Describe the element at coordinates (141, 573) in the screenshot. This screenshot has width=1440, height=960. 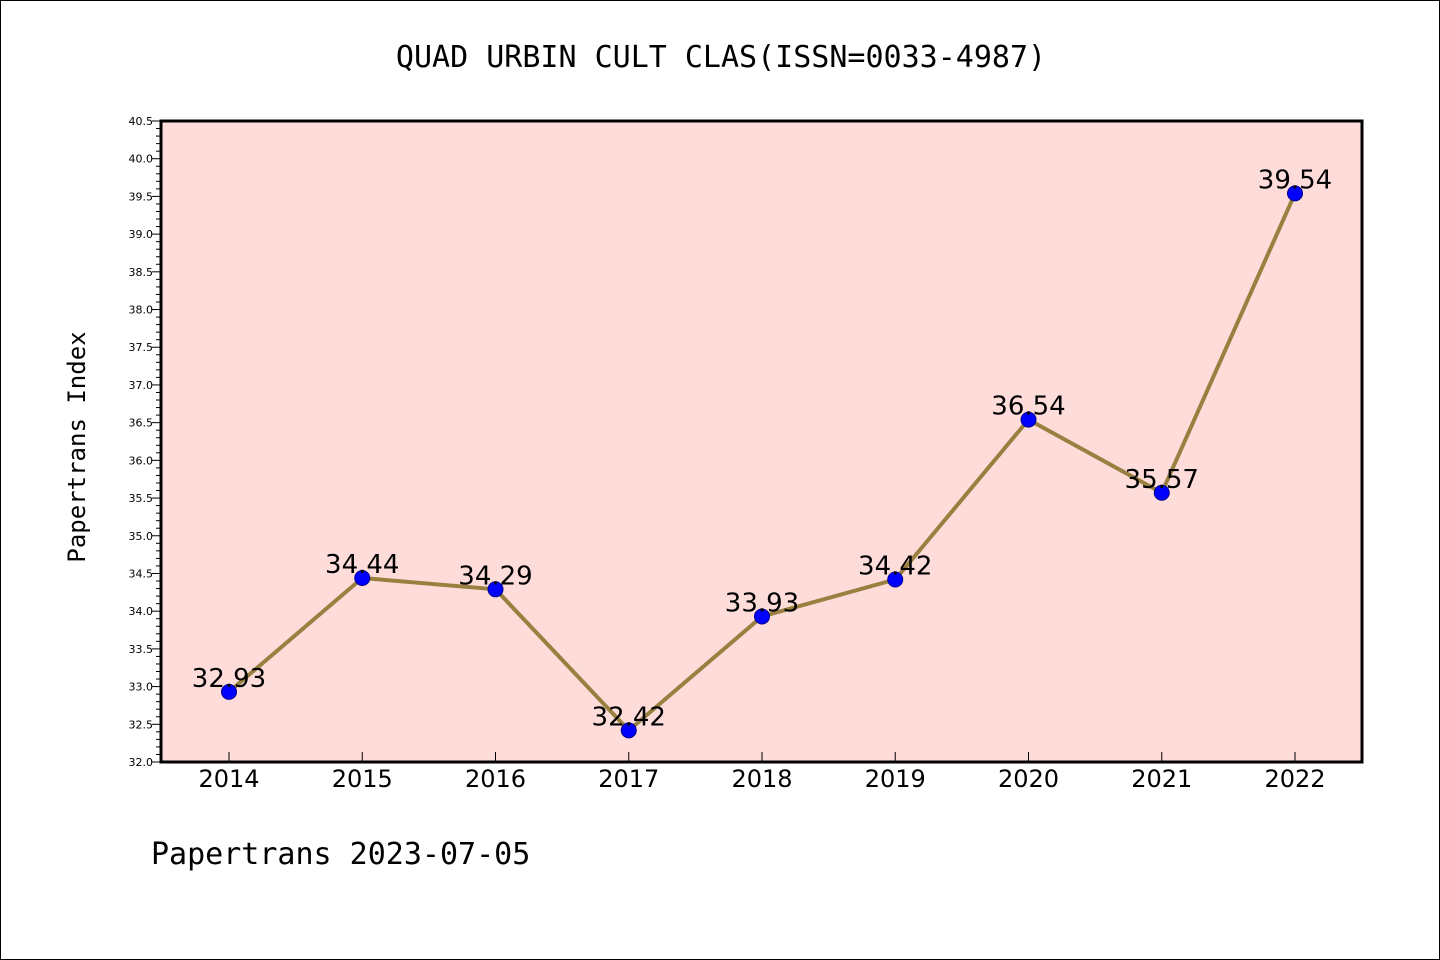
I see `y-tick-label: 34.5` at that location.